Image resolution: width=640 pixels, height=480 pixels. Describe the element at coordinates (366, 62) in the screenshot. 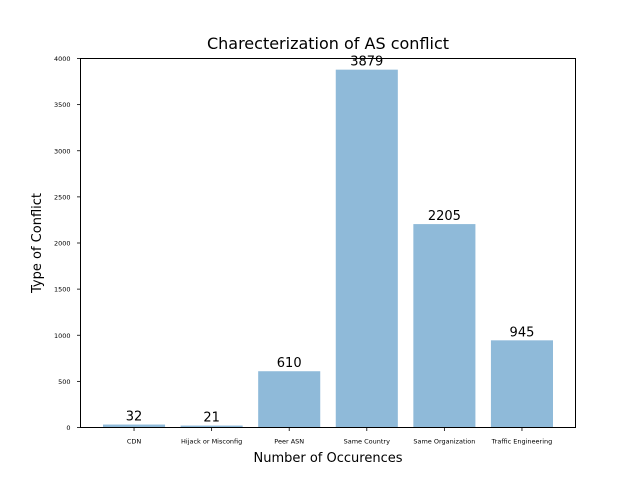

I see `bar-value-label: 3879` at that location.